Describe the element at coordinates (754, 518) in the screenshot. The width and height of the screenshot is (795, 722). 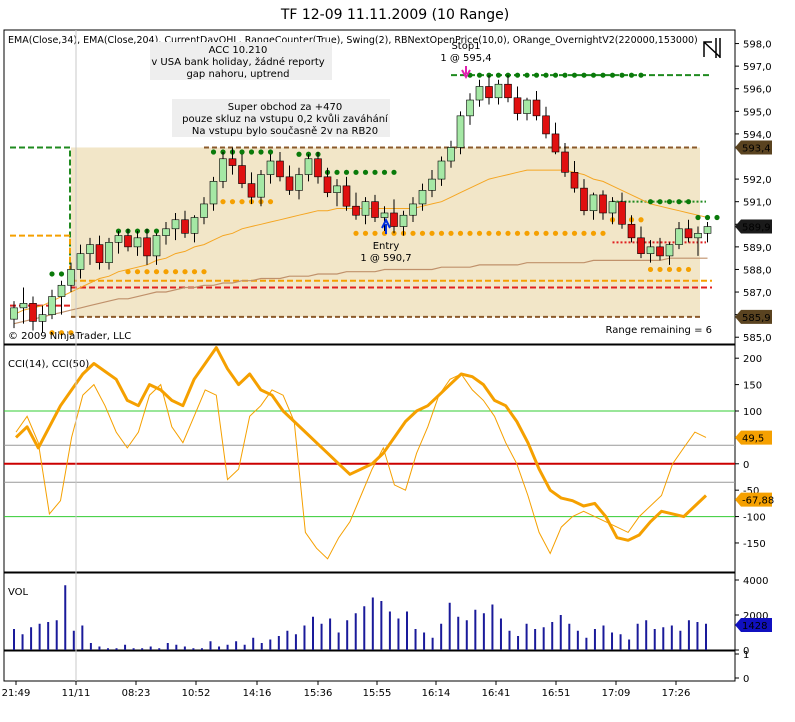
I see `cci-tick-label: -100` at that location.